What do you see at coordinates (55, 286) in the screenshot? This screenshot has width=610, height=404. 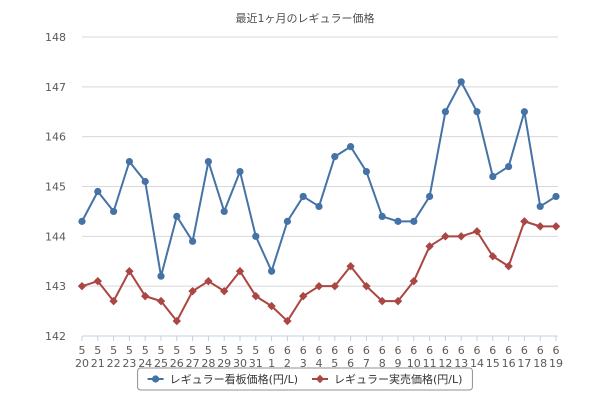 I see `y-tick-label: 143` at bounding box center [55, 286].